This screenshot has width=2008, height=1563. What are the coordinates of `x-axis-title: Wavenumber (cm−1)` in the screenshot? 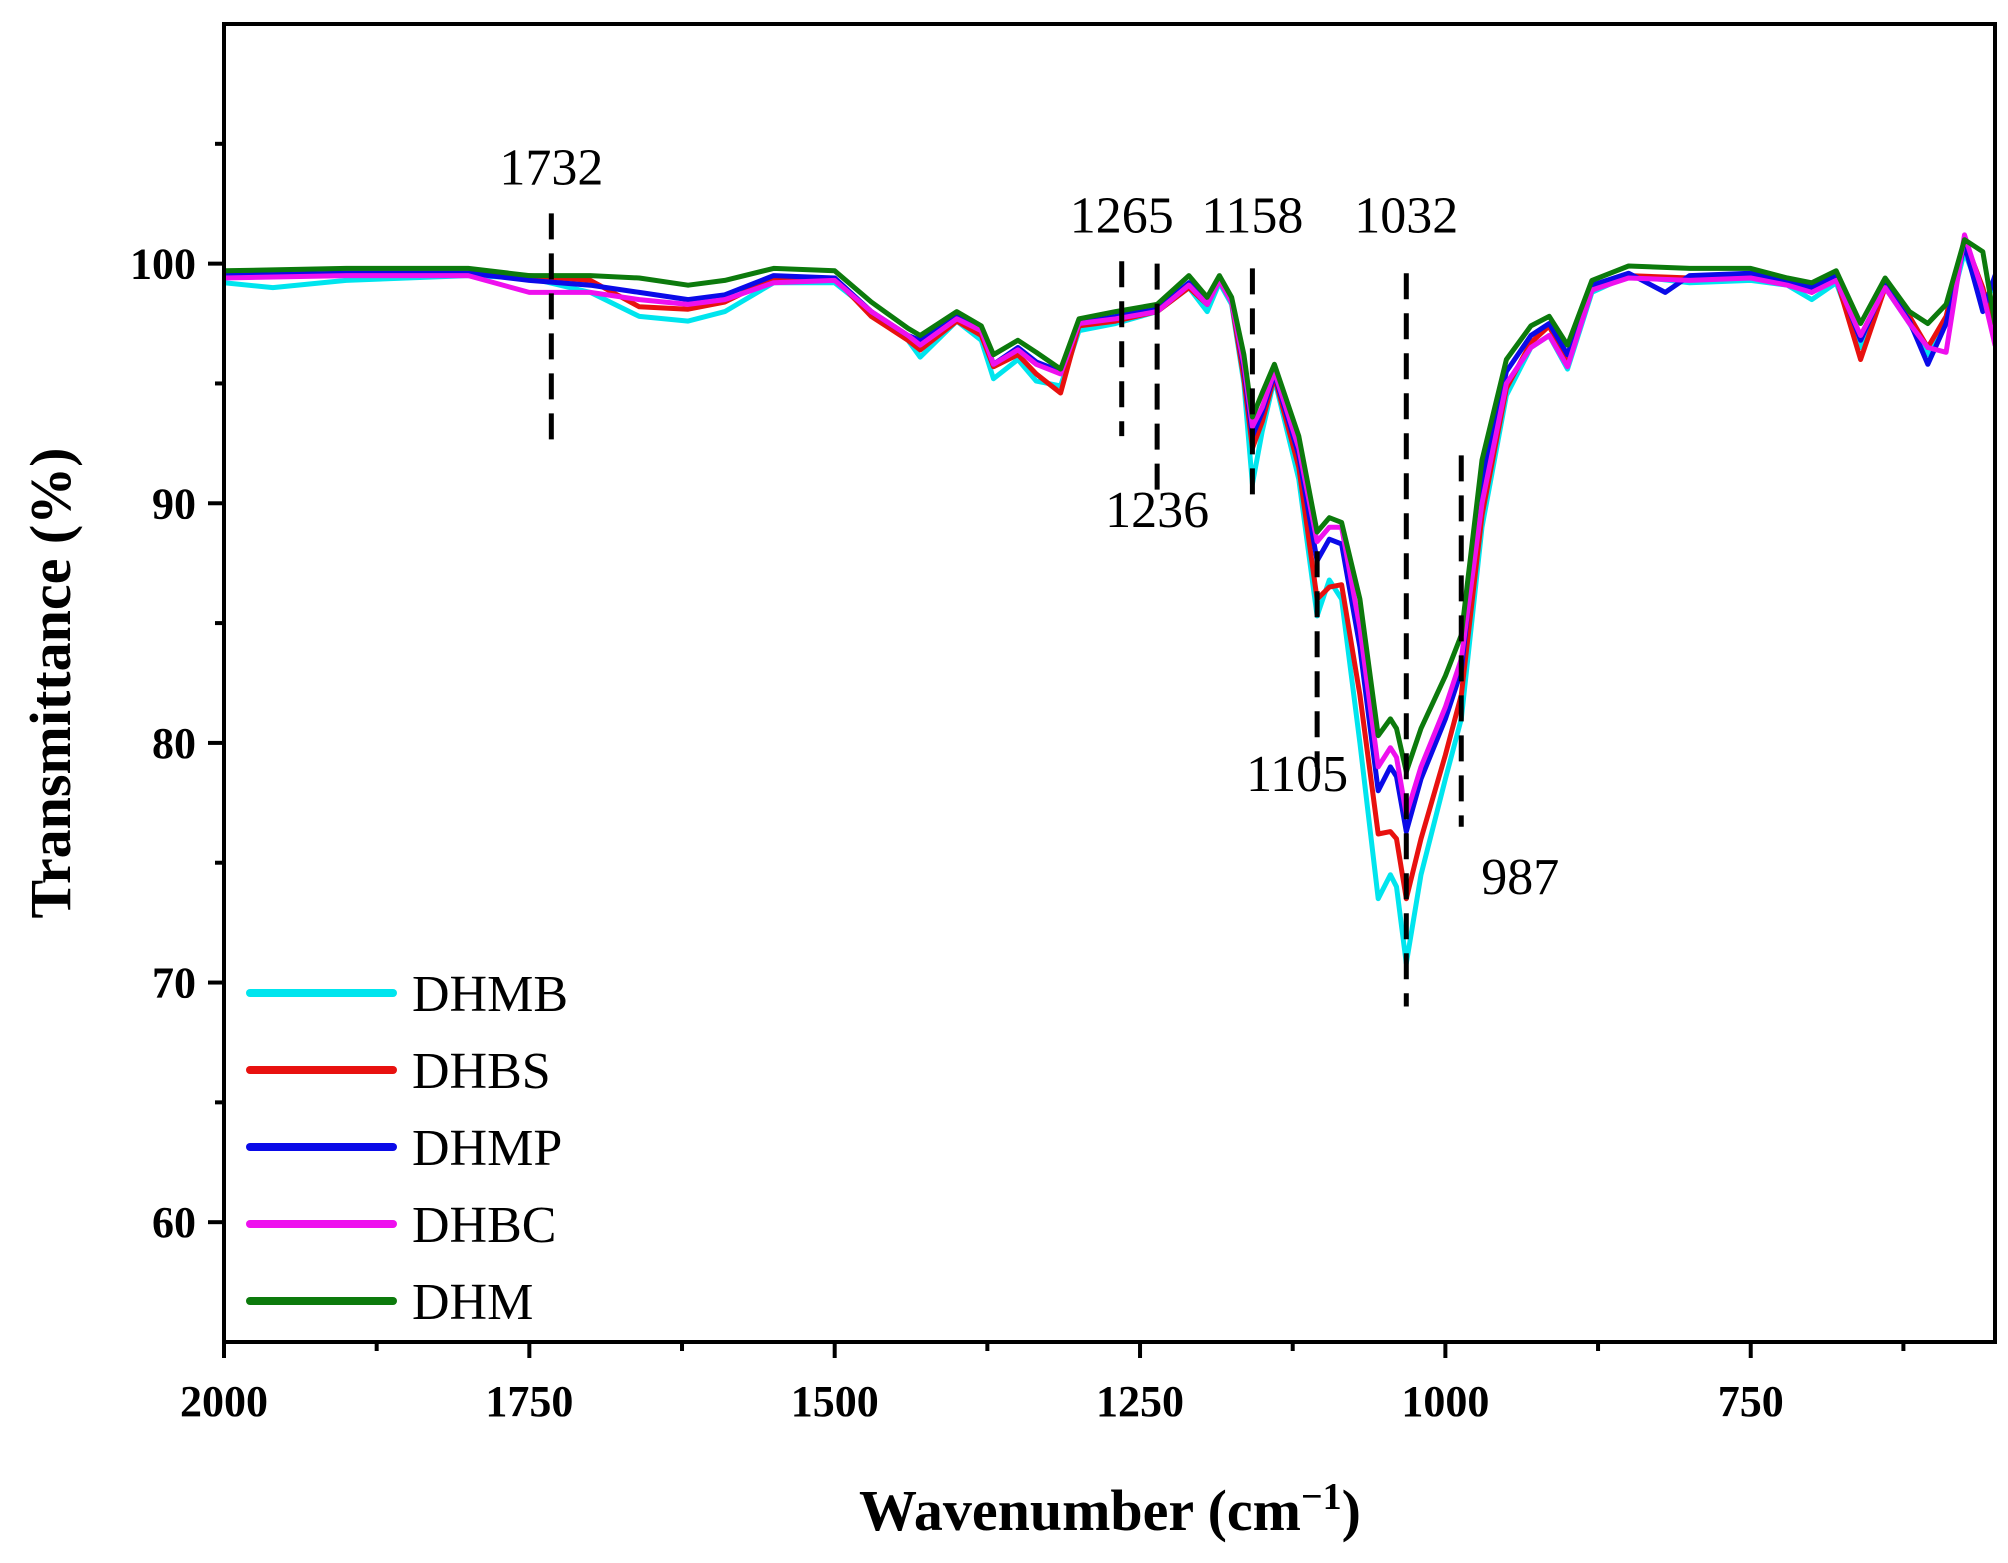 It's located at (1110, 1509).